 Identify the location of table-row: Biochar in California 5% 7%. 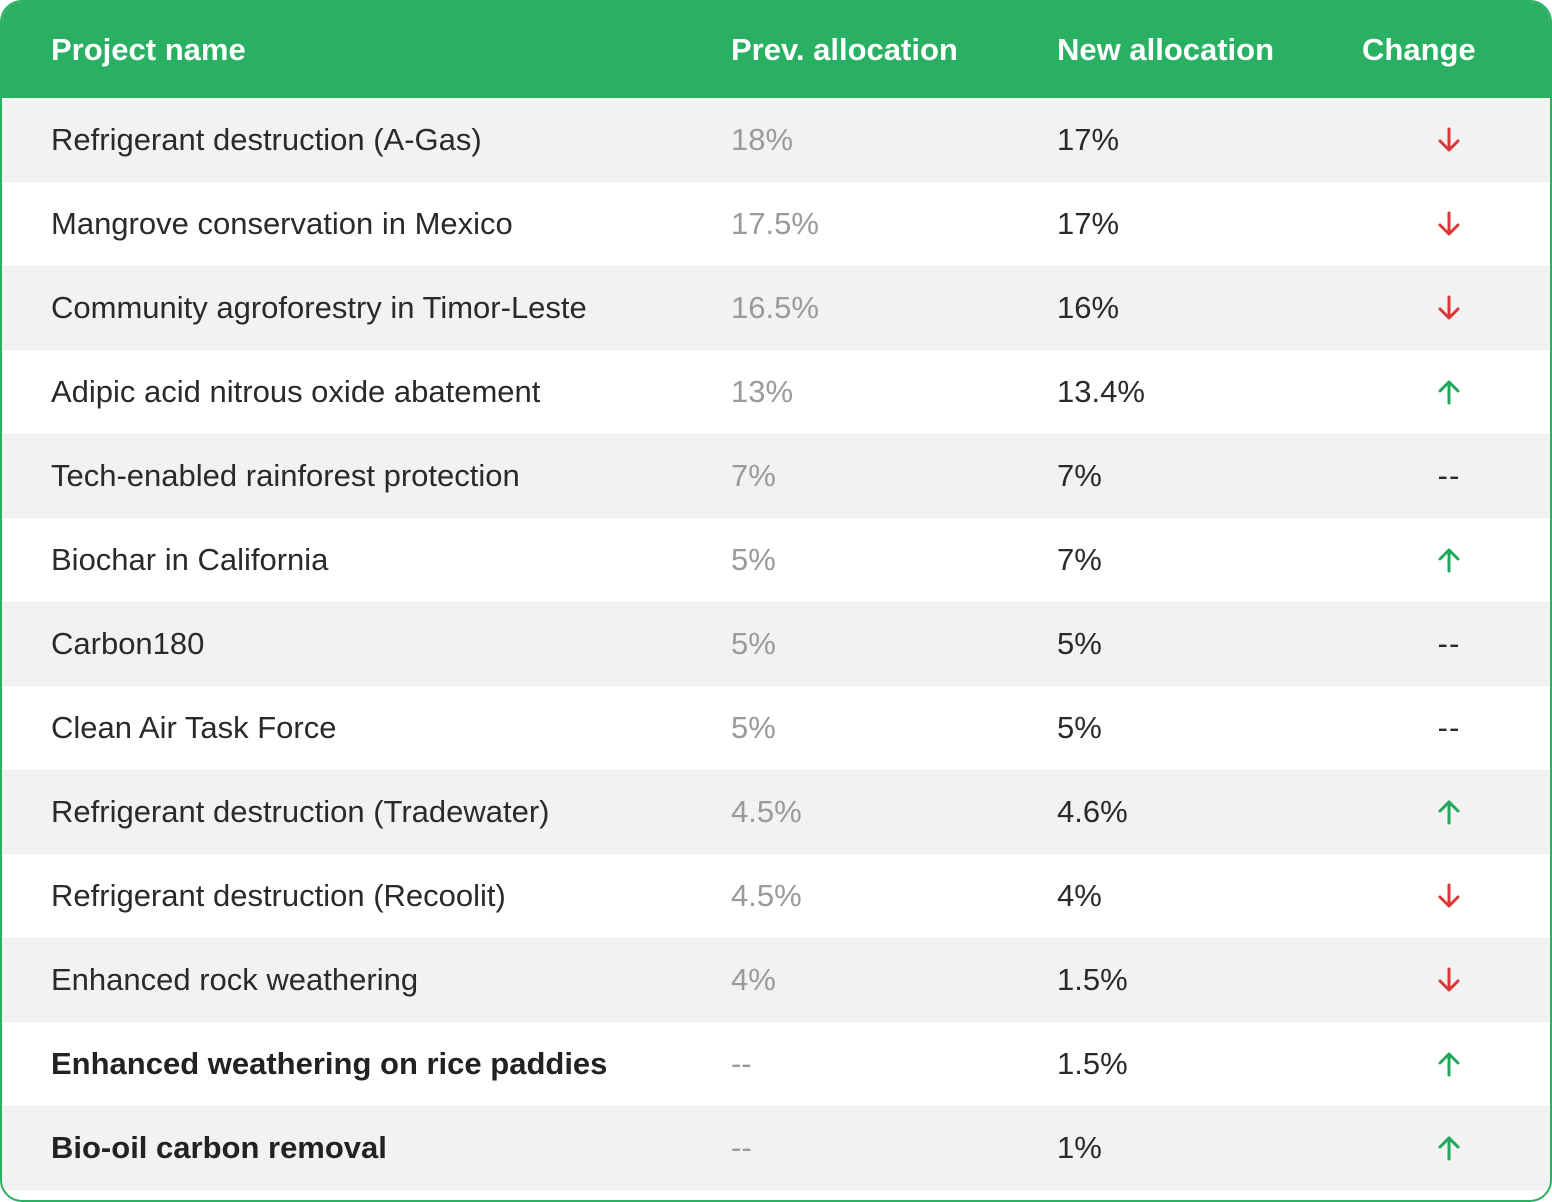
(776, 560).